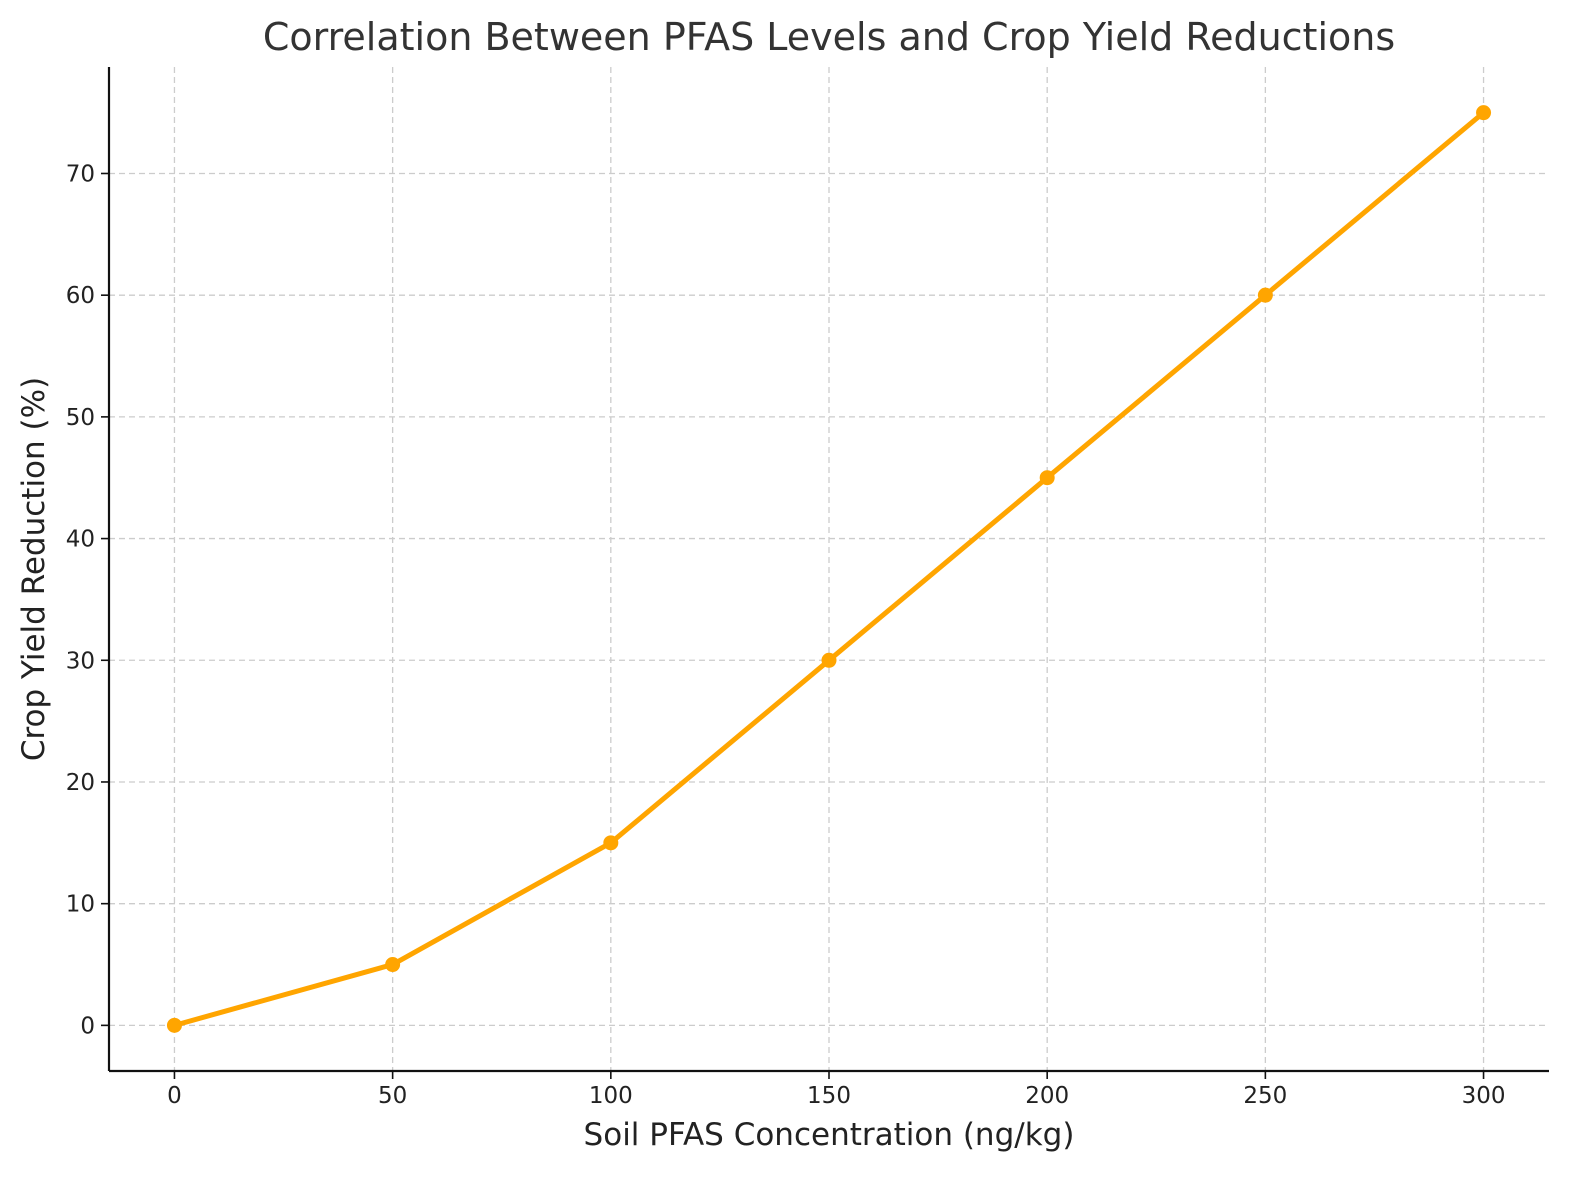 The image size is (1580, 1180). Describe the element at coordinates (829, 1135) in the screenshot. I see `x-axis-label: Soil PFAS Concentration (ng/kg)` at that location.